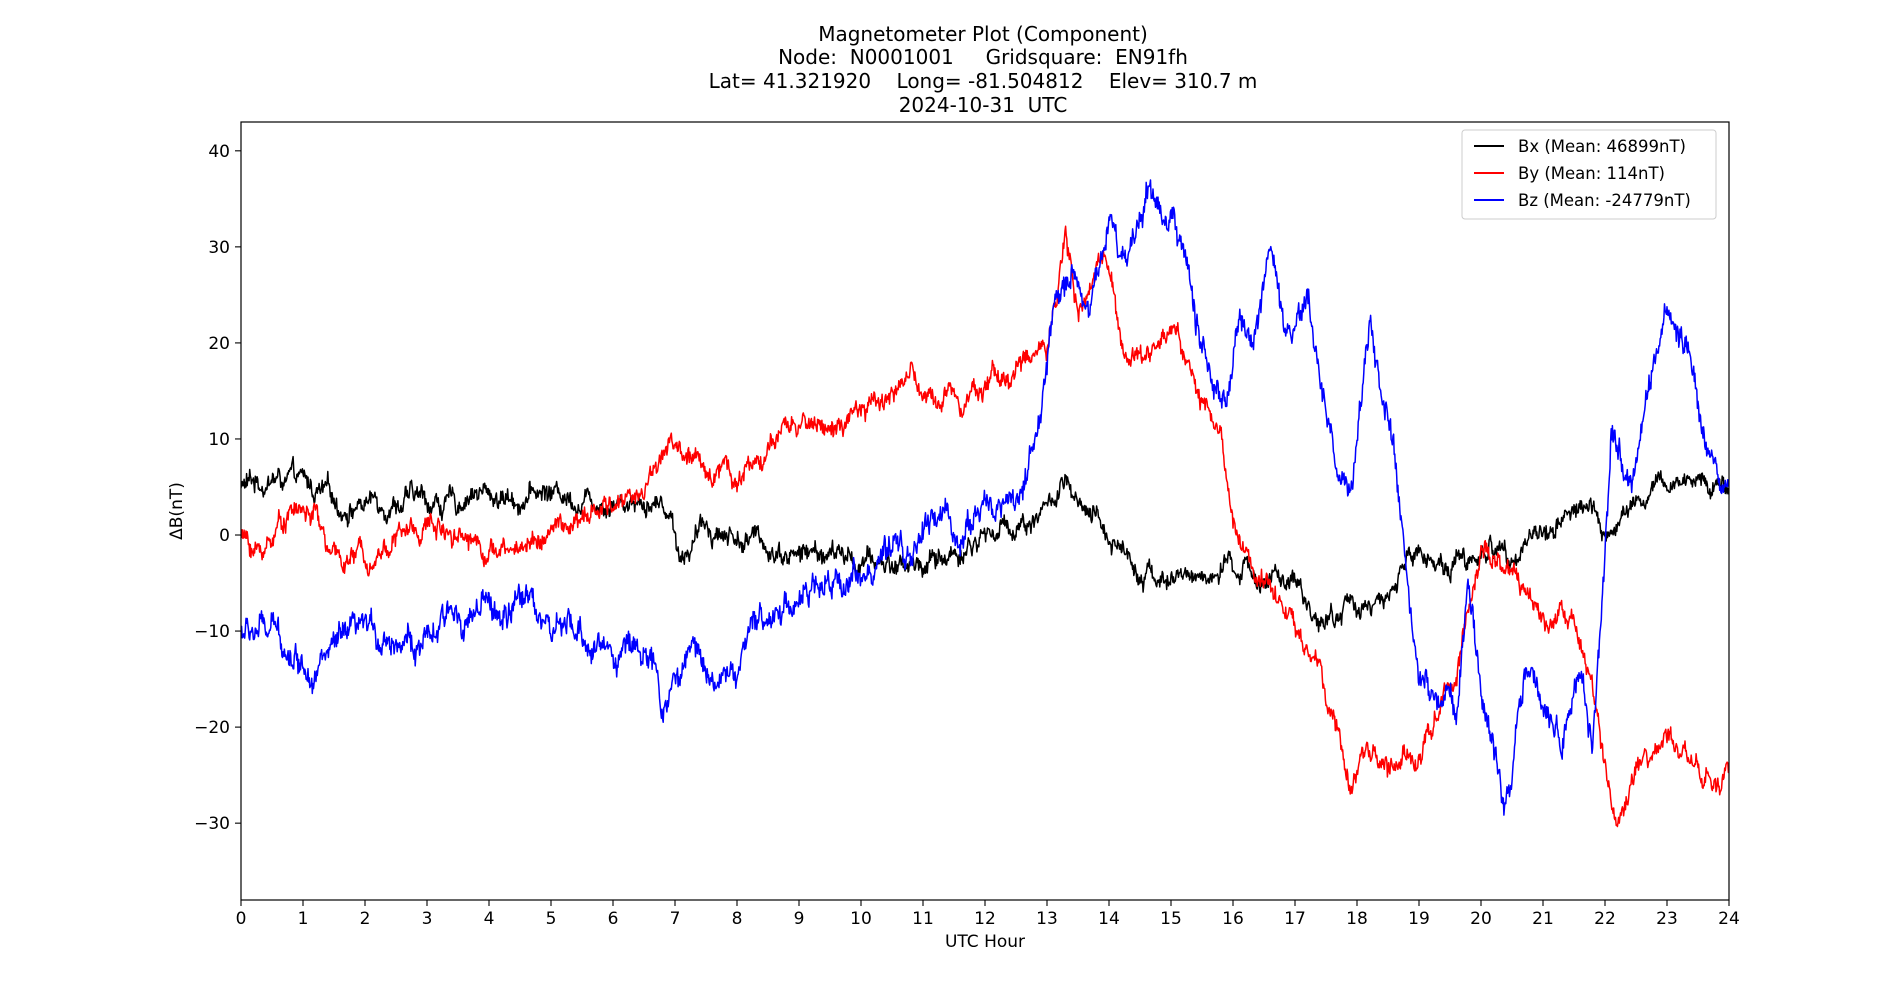 This screenshot has height=1000, width=1900. What do you see at coordinates (212, 824) in the screenshot?
I see `y-tick-label: −30` at bounding box center [212, 824].